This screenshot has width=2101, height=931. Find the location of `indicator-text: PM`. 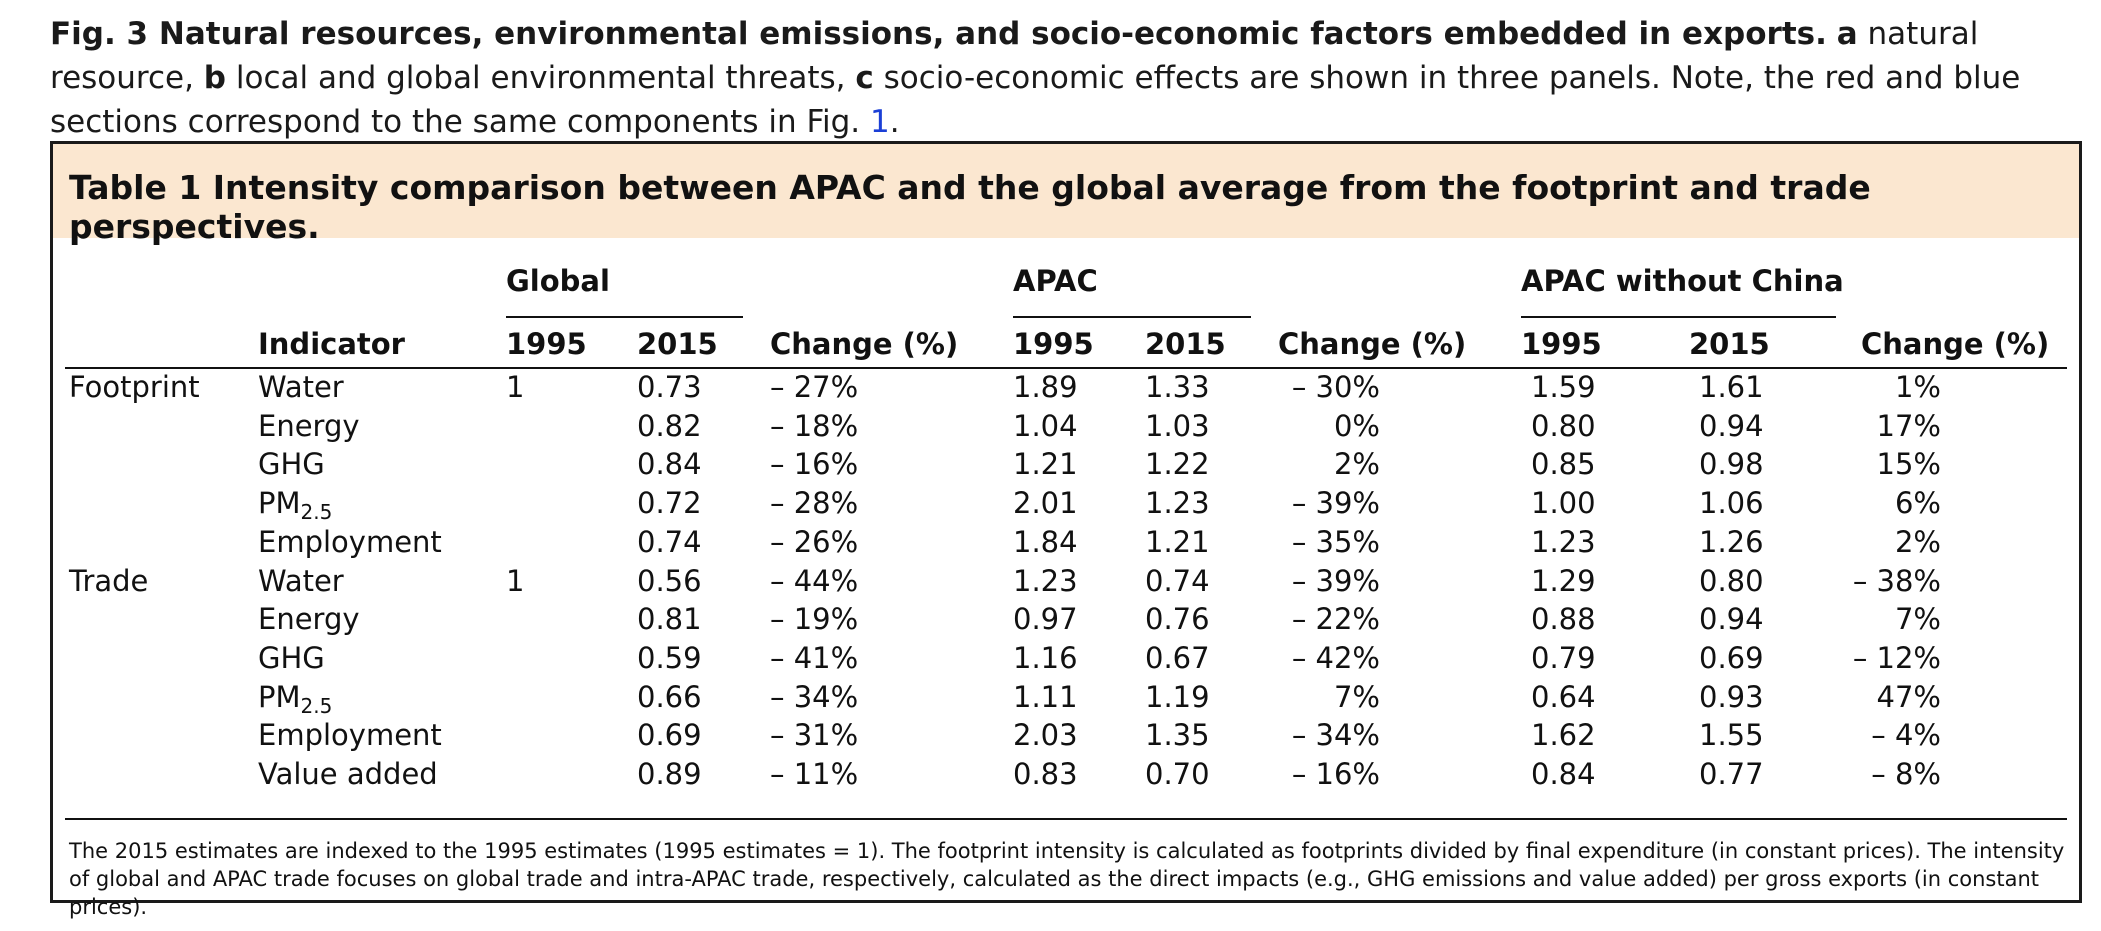

indicator-text: PM is located at coordinates (279, 503).